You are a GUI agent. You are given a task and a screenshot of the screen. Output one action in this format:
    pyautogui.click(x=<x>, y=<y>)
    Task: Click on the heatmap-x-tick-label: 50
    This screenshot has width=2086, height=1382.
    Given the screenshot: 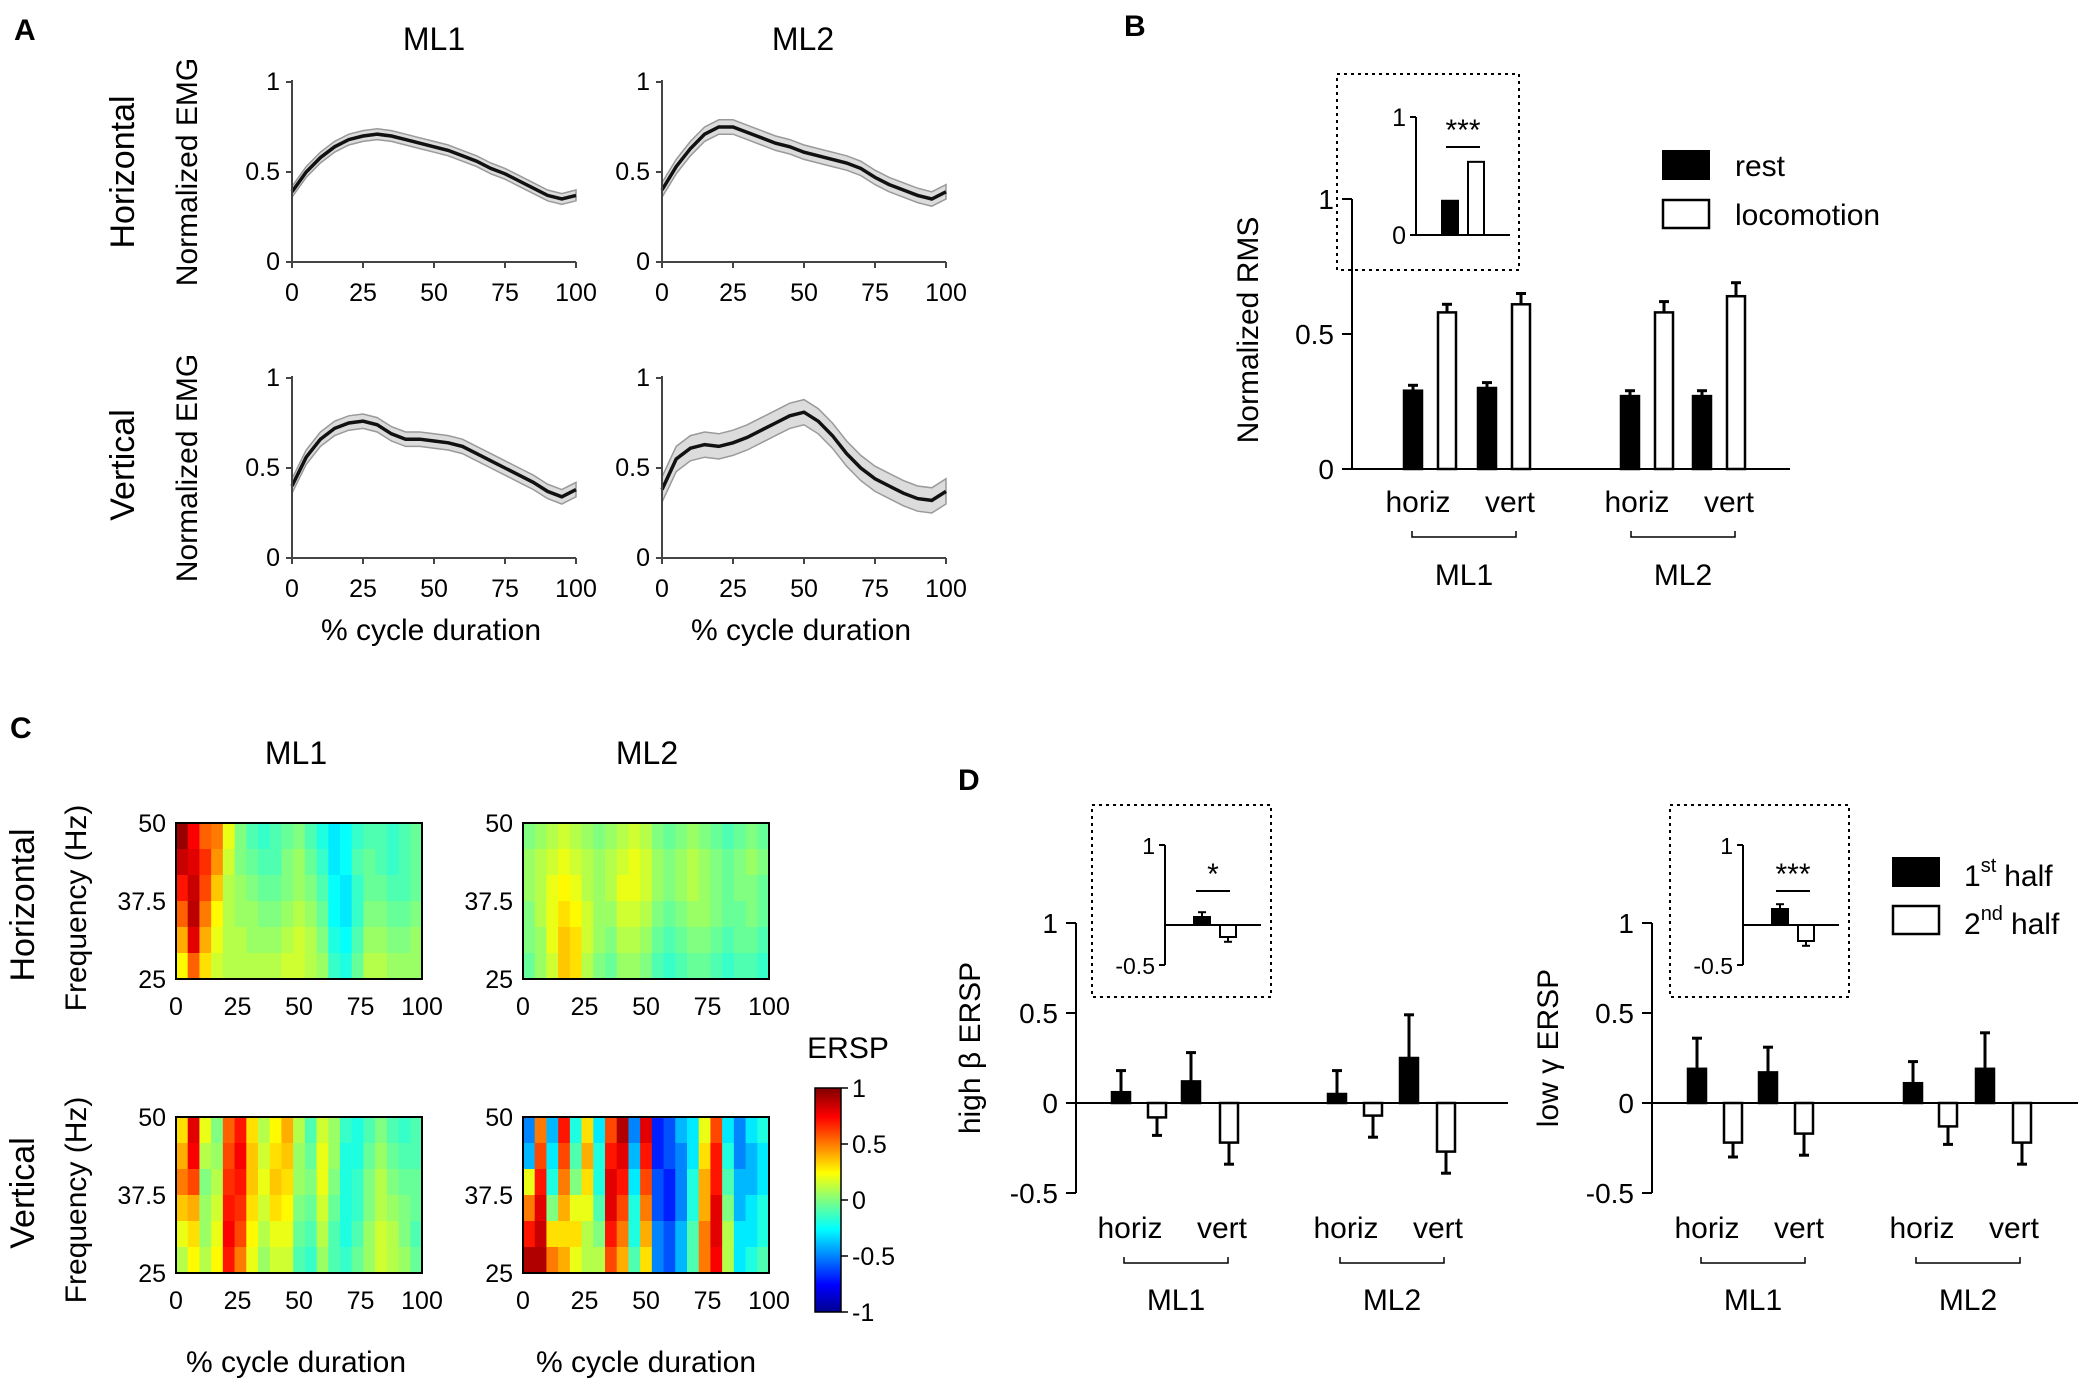 What is the action you would take?
    pyautogui.click(x=299, y=1301)
    